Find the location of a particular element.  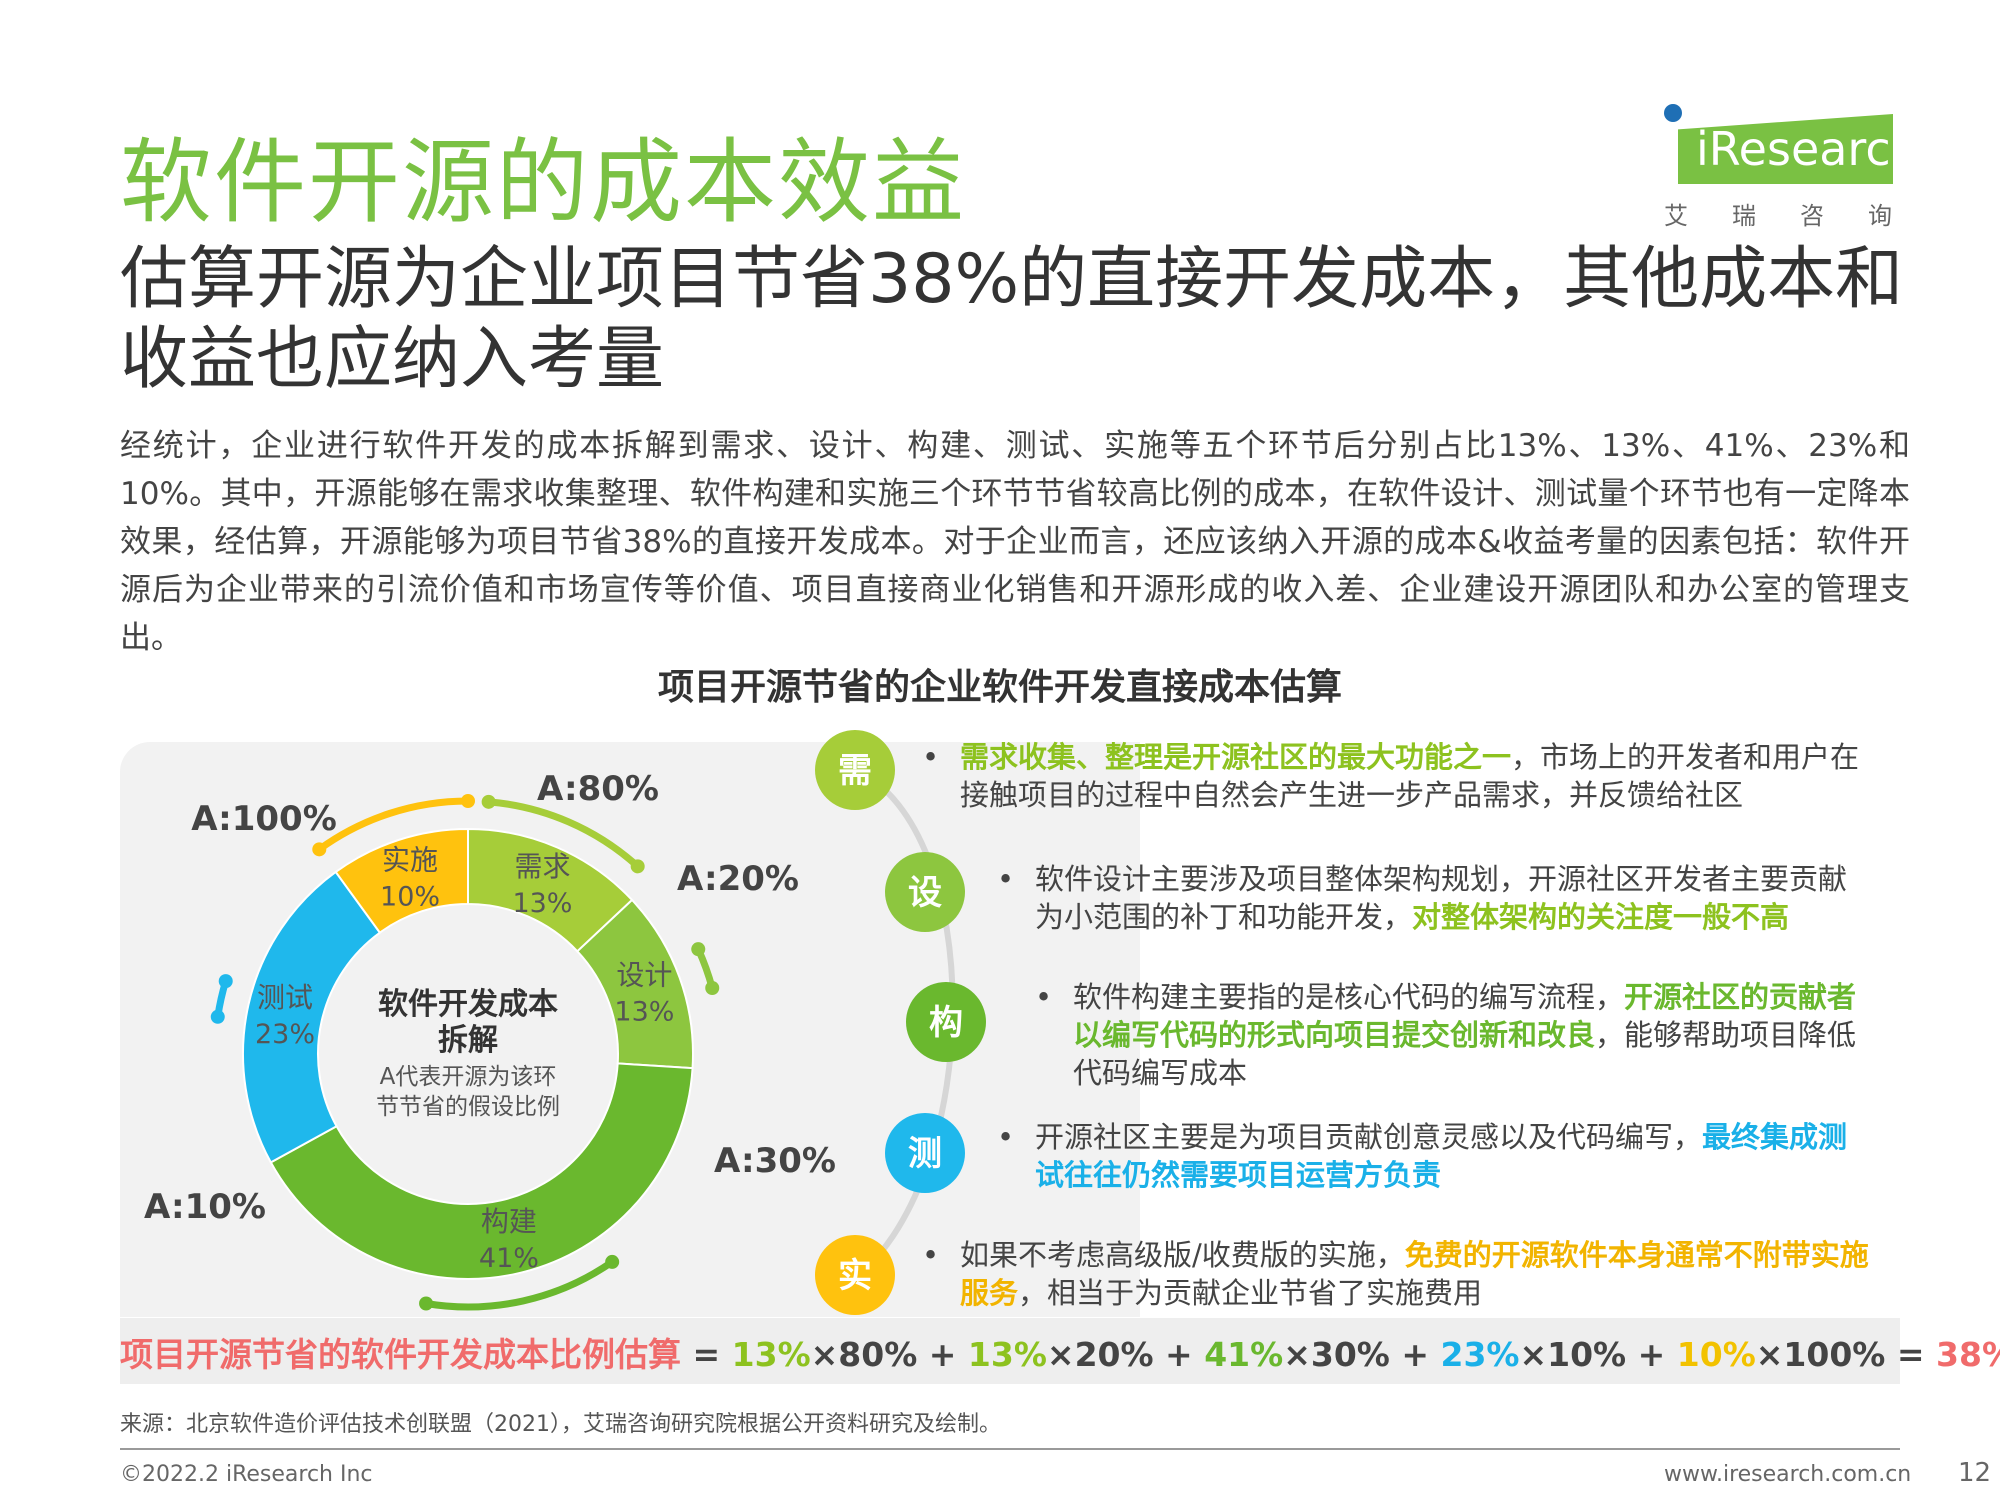

description-highlight: 开源社区的贡献者以编写代码的形式向项目提交创新和改良 is located at coordinates (1465, 1016).